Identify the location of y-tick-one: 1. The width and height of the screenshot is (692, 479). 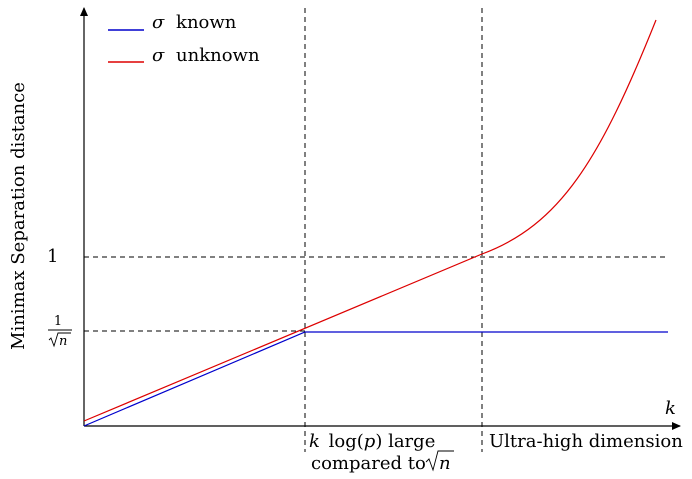
(52, 256).